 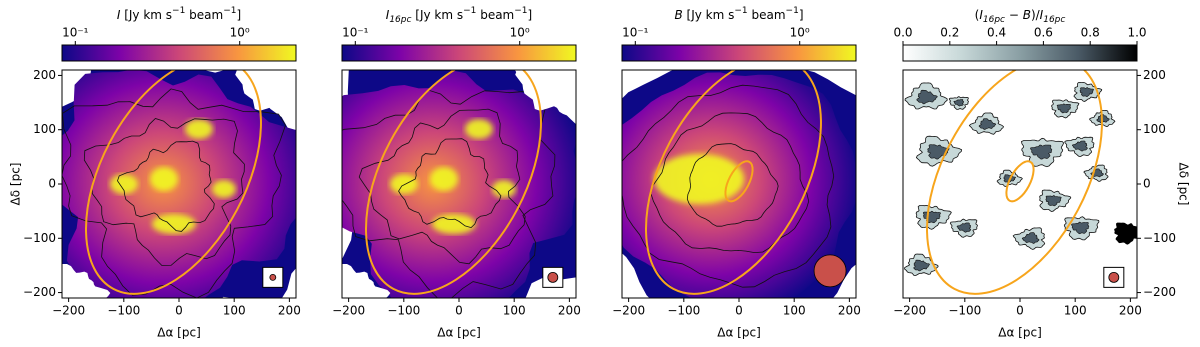 What do you see at coordinates (635, 33) in the screenshot?
I see `colorbar-tick-label: 10⁻¹` at bounding box center [635, 33].